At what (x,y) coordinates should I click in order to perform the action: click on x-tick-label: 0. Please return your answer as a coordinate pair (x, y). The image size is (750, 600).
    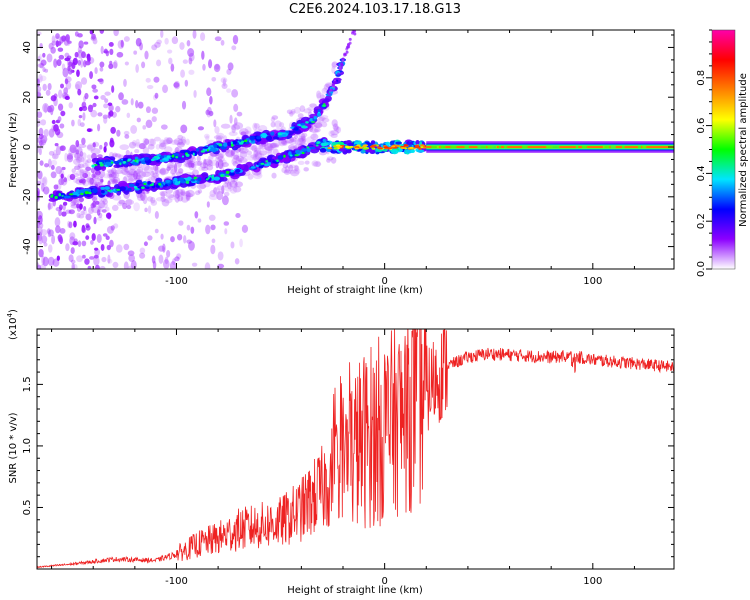
    Looking at the image, I should click on (384, 281).